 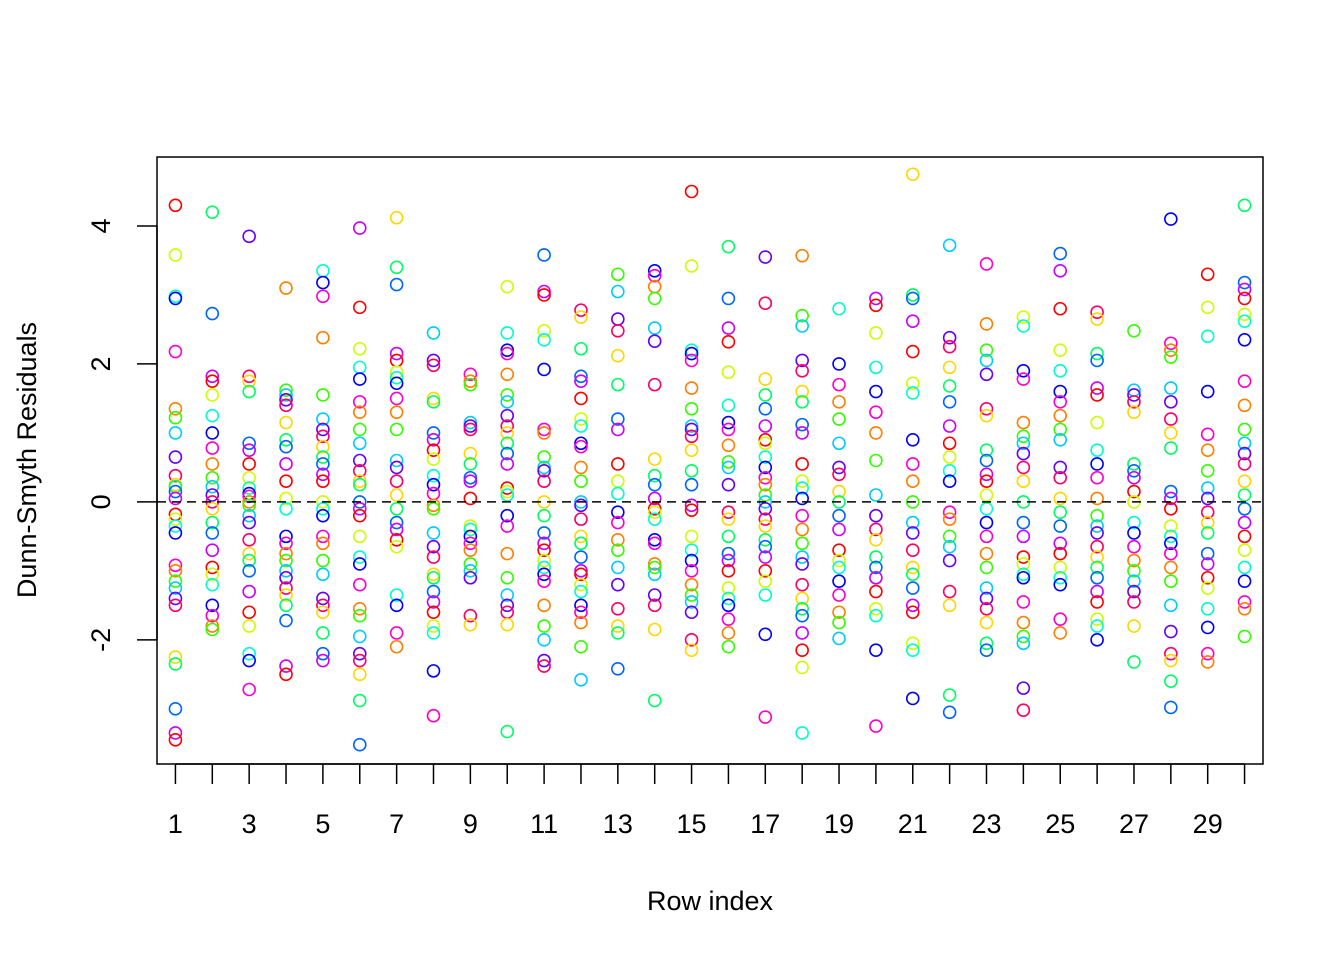 I want to click on y-axis: -2 0 2 4, so click(x=122, y=435).